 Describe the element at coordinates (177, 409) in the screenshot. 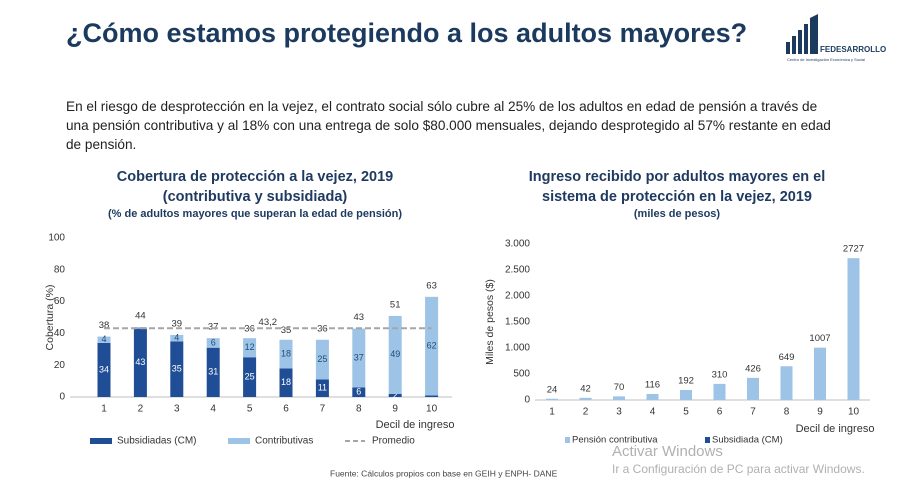

I see `x-tick-label: 3` at that location.